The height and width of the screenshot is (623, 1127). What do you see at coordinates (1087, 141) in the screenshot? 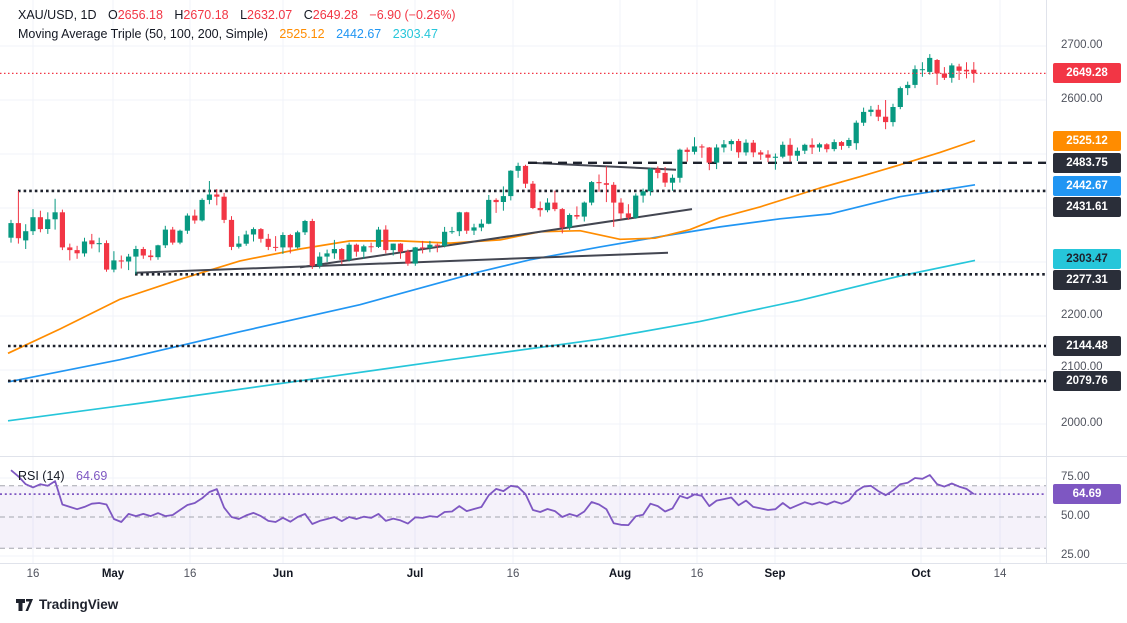
I see `ma50-price-badge: 2525.12` at bounding box center [1087, 141].